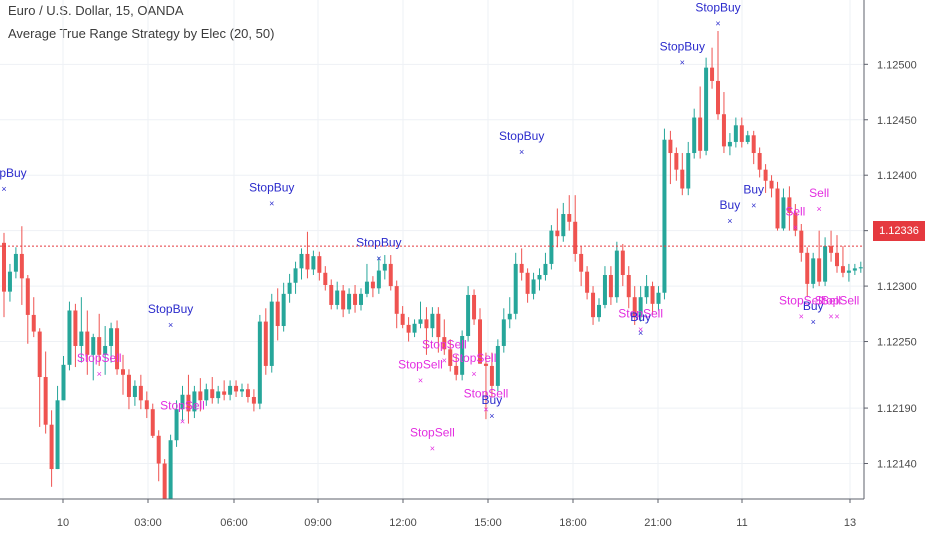 The height and width of the screenshot is (550, 932). What do you see at coordinates (831, 307) in the screenshot?
I see `annotation: × Sell` at bounding box center [831, 307].